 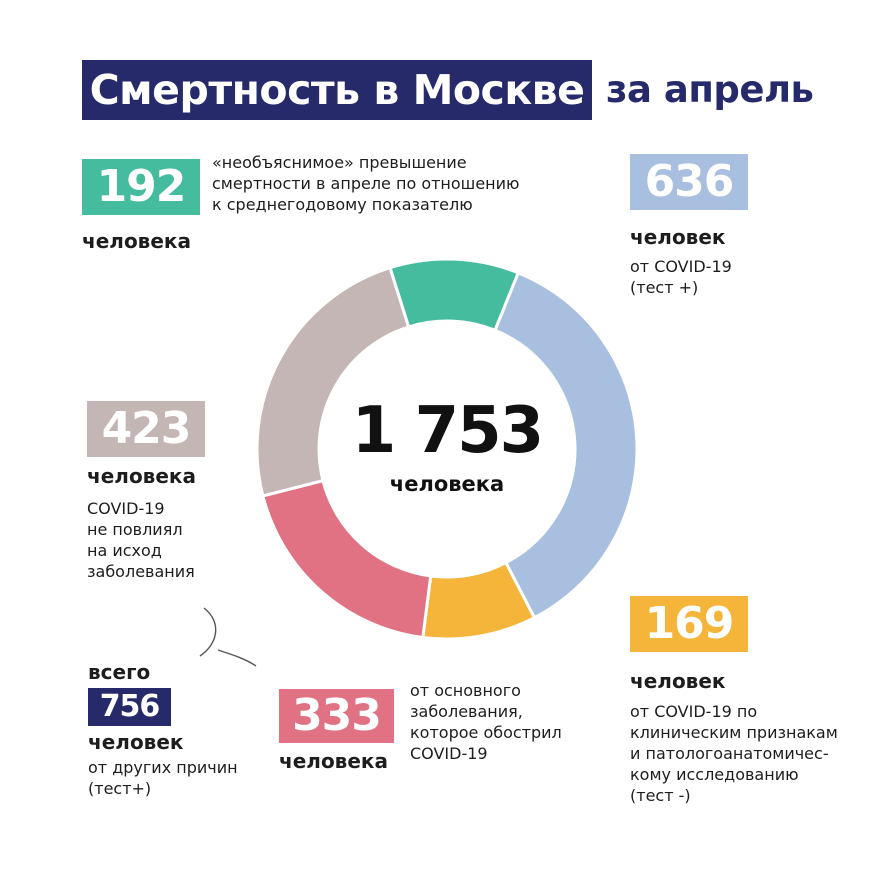 What do you see at coordinates (664, 287) in the screenshot?
I see `desc-line: (тест +)` at bounding box center [664, 287].